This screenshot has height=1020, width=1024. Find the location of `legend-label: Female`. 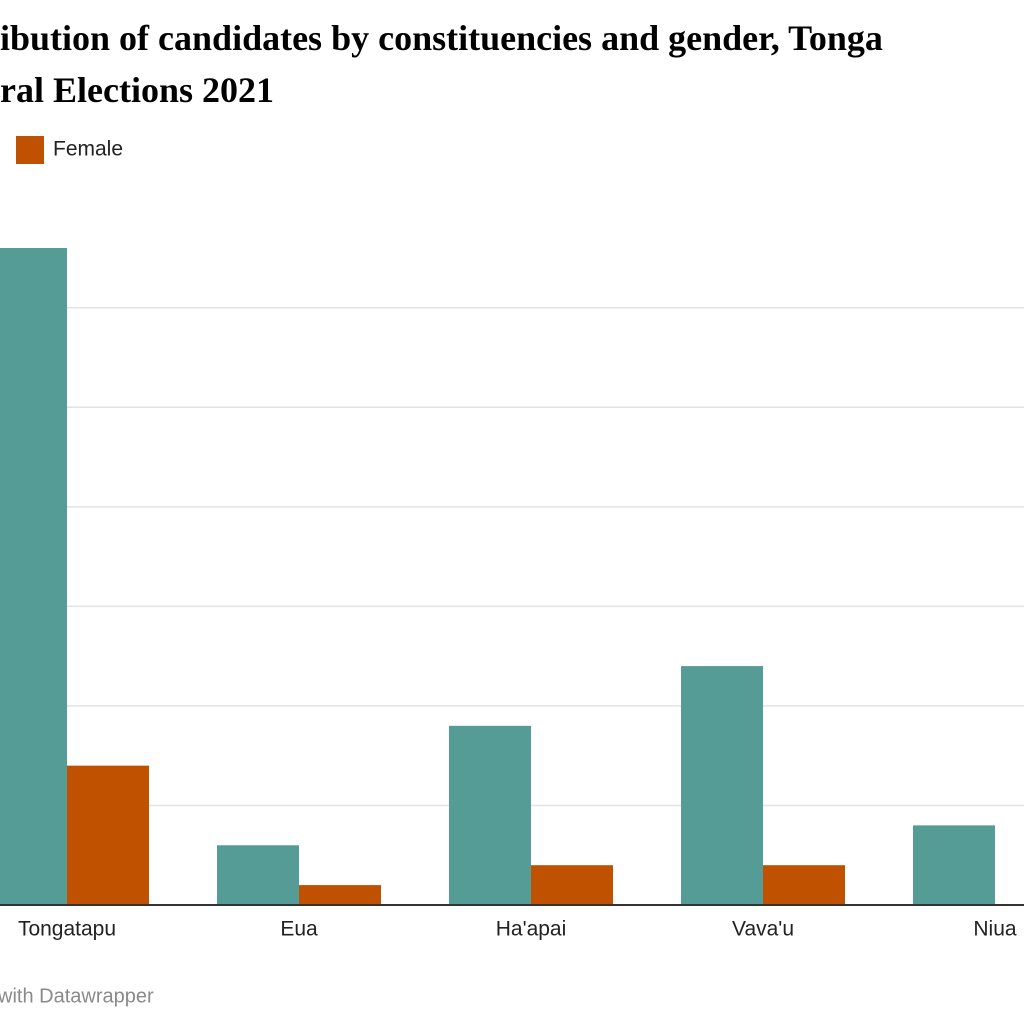

legend-label: Female is located at coordinates (88, 149).